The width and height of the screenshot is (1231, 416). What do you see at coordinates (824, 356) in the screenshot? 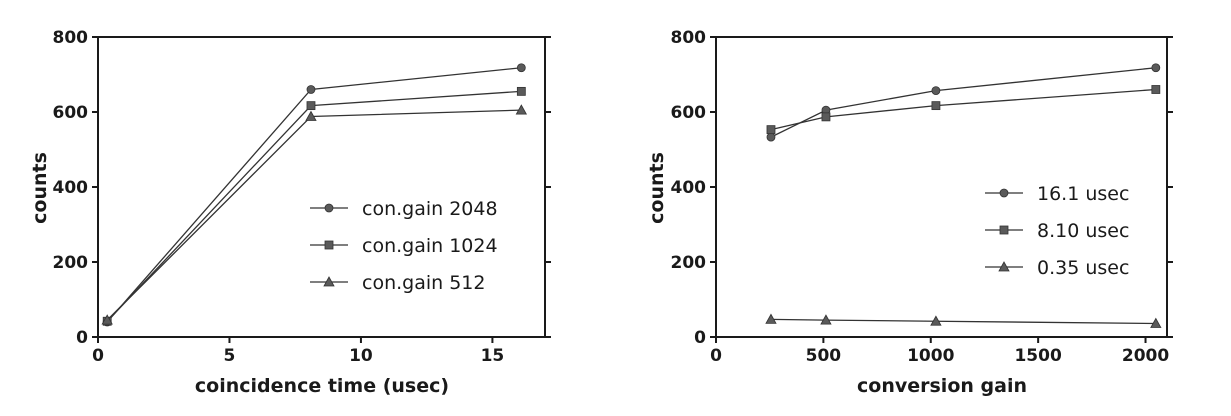
I see `chart-1-xtick-label: 500` at bounding box center [824, 356].